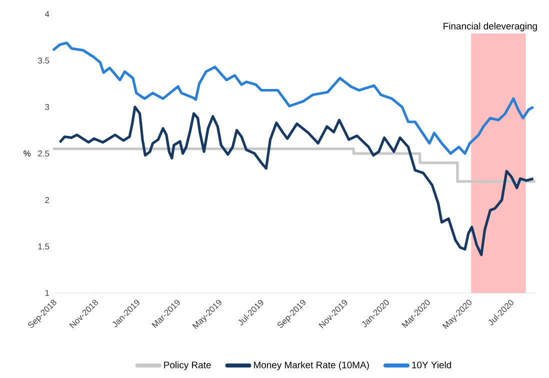 Image resolution: width=549 pixels, height=378 pixels. I want to click on y-tick-label: 2, so click(47, 200).